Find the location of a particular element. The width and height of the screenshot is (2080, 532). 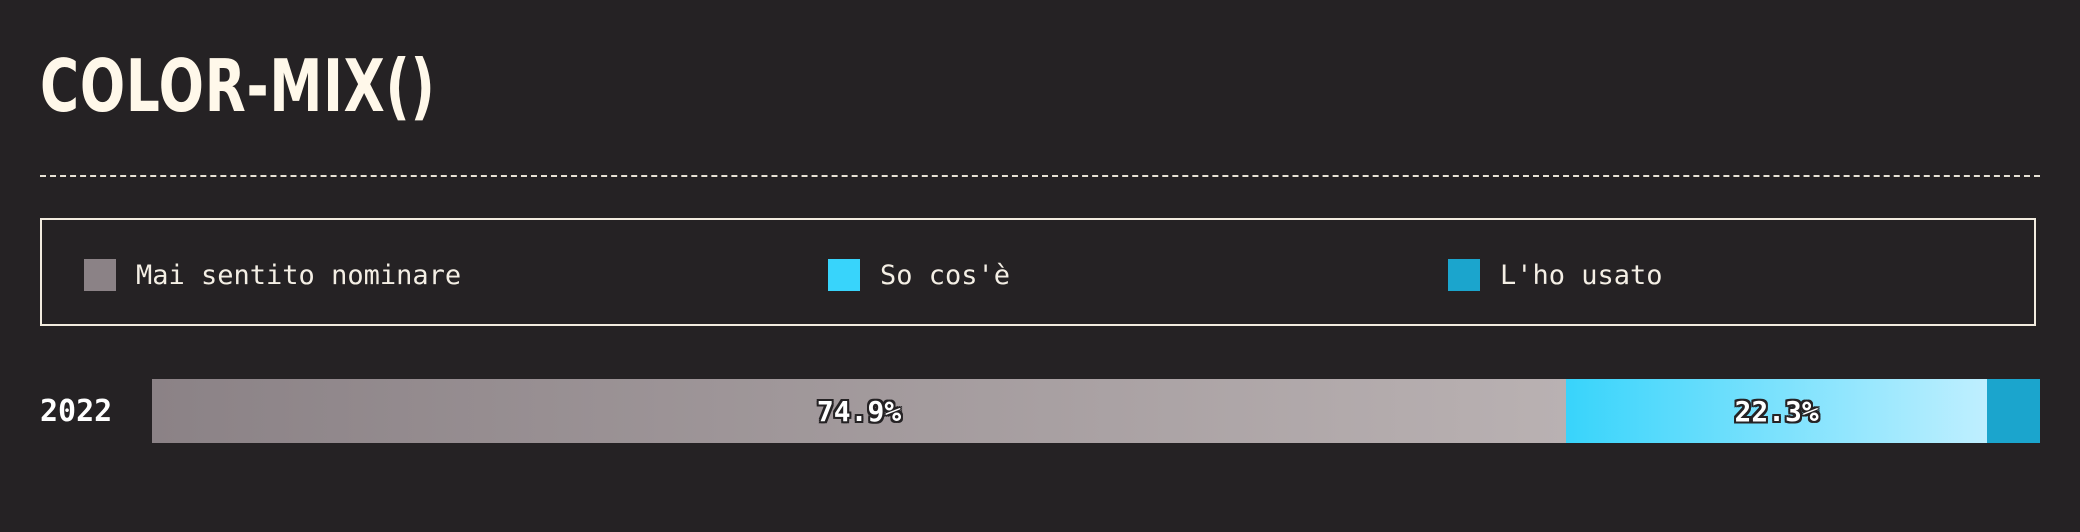

legend-item-know-it: So cos'è is located at coordinates (919, 275).